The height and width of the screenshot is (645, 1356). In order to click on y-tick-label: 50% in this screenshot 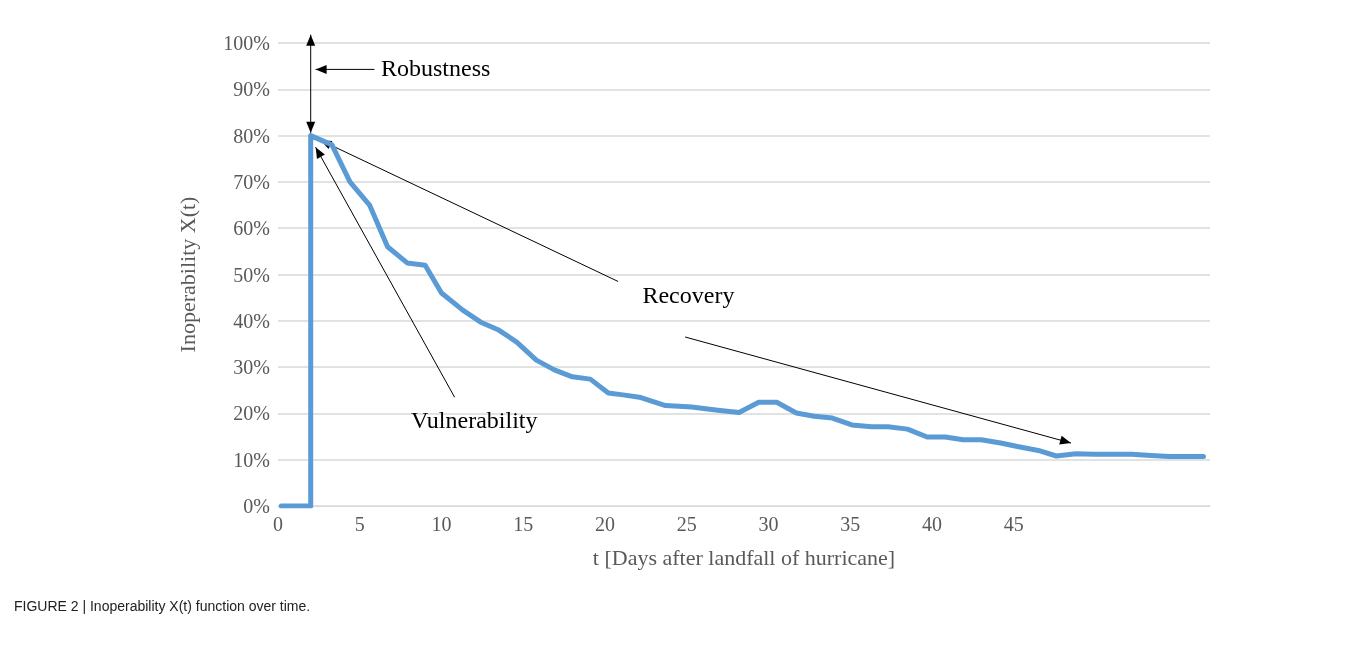, I will do `click(251, 274)`.